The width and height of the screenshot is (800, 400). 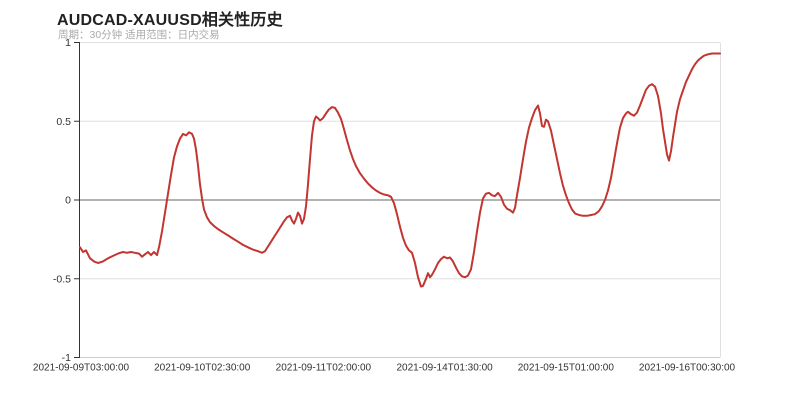 I want to click on y-axis-tick-label: 0.5, so click(x=63, y=122).